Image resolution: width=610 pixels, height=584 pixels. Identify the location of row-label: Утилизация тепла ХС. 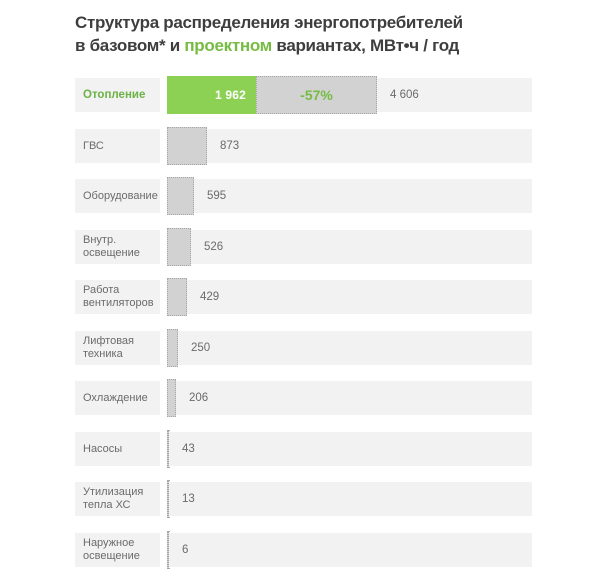
(117, 499).